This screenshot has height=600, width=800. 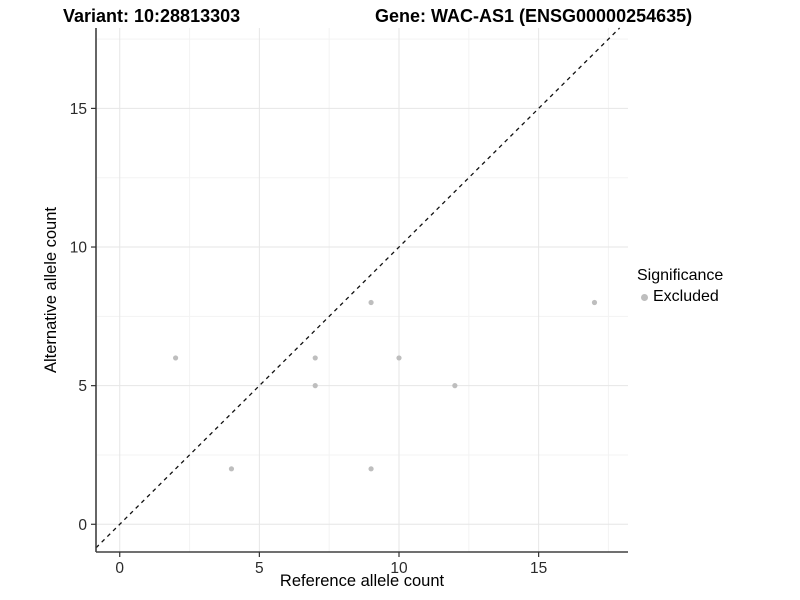 What do you see at coordinates (119, 568) in the screenshot?
I see `x-tick-label: 0` at bounding box center [119, 568].